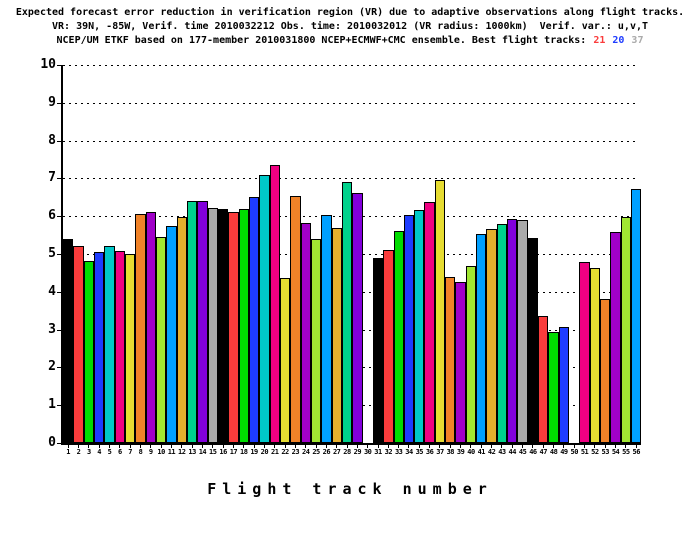  I want to click on x-cell-42: 42, so click(491, 451).